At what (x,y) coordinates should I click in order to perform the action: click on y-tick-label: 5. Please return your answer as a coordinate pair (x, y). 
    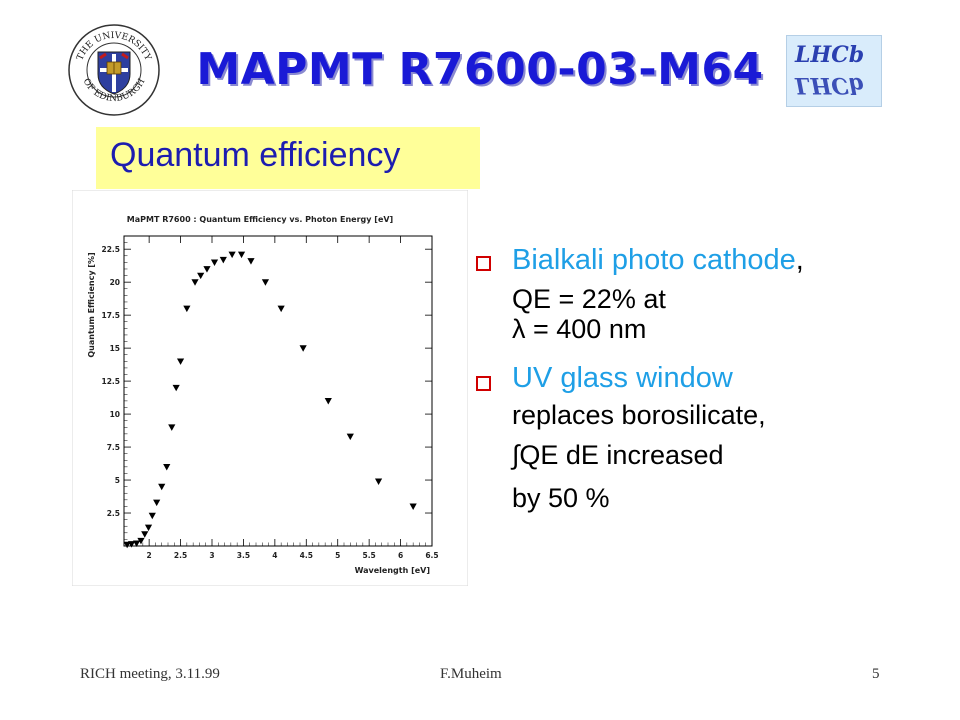
    Looking at the image, I should click on (117, 480).